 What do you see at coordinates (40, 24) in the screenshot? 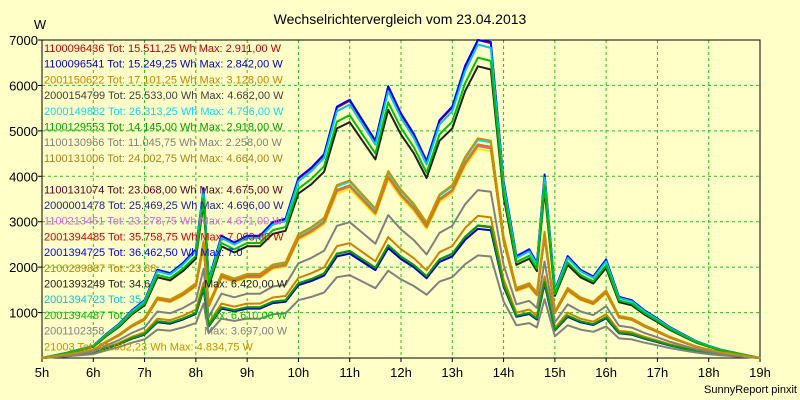
I see `y-axis-label: W` at bounding box center [40, 24].